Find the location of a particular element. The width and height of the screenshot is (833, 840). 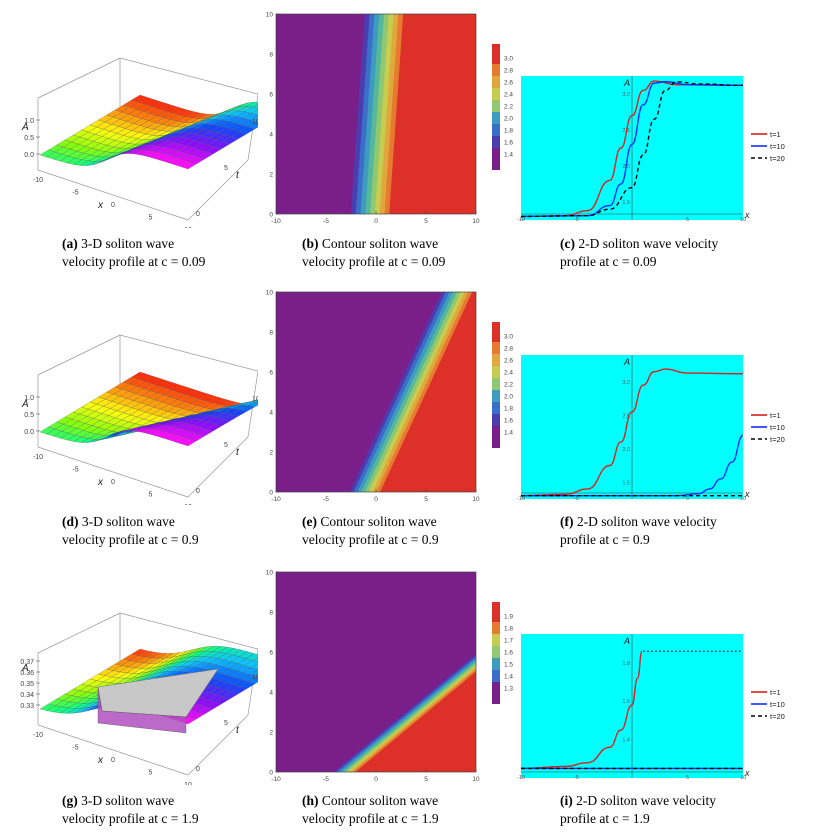

y-tick-label: 1.5 is located at coordinates (626, 203).